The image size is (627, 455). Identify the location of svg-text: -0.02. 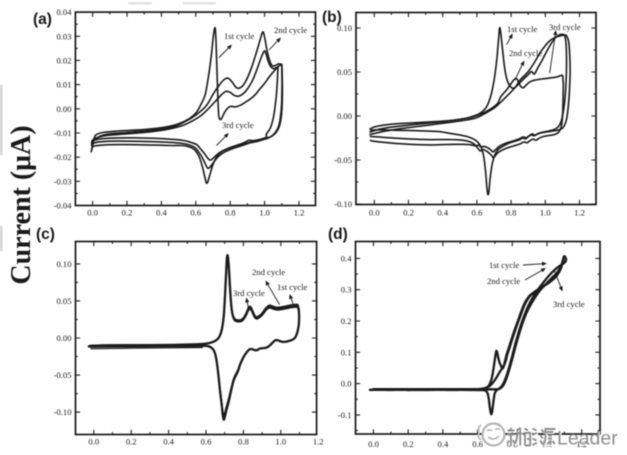
(63, 157).